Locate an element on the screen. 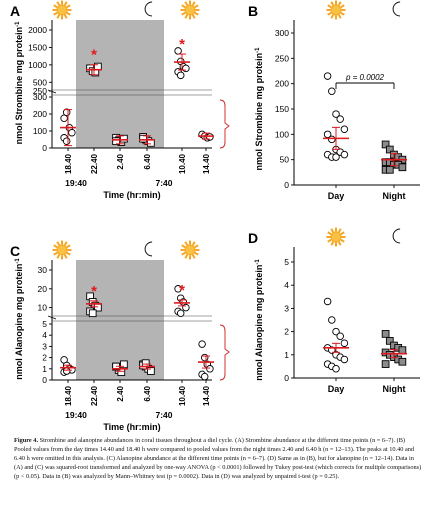 The height and width of the screenshot is (526, 432). x-tick-label: 18.40 is located at coordinates (68, 395).